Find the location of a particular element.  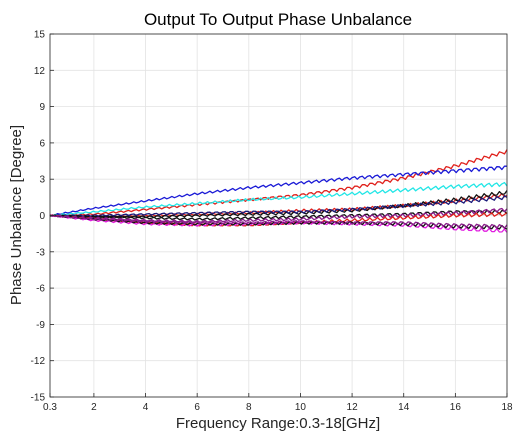

y-tick-label: -6 is located at coordinates (40, 289).